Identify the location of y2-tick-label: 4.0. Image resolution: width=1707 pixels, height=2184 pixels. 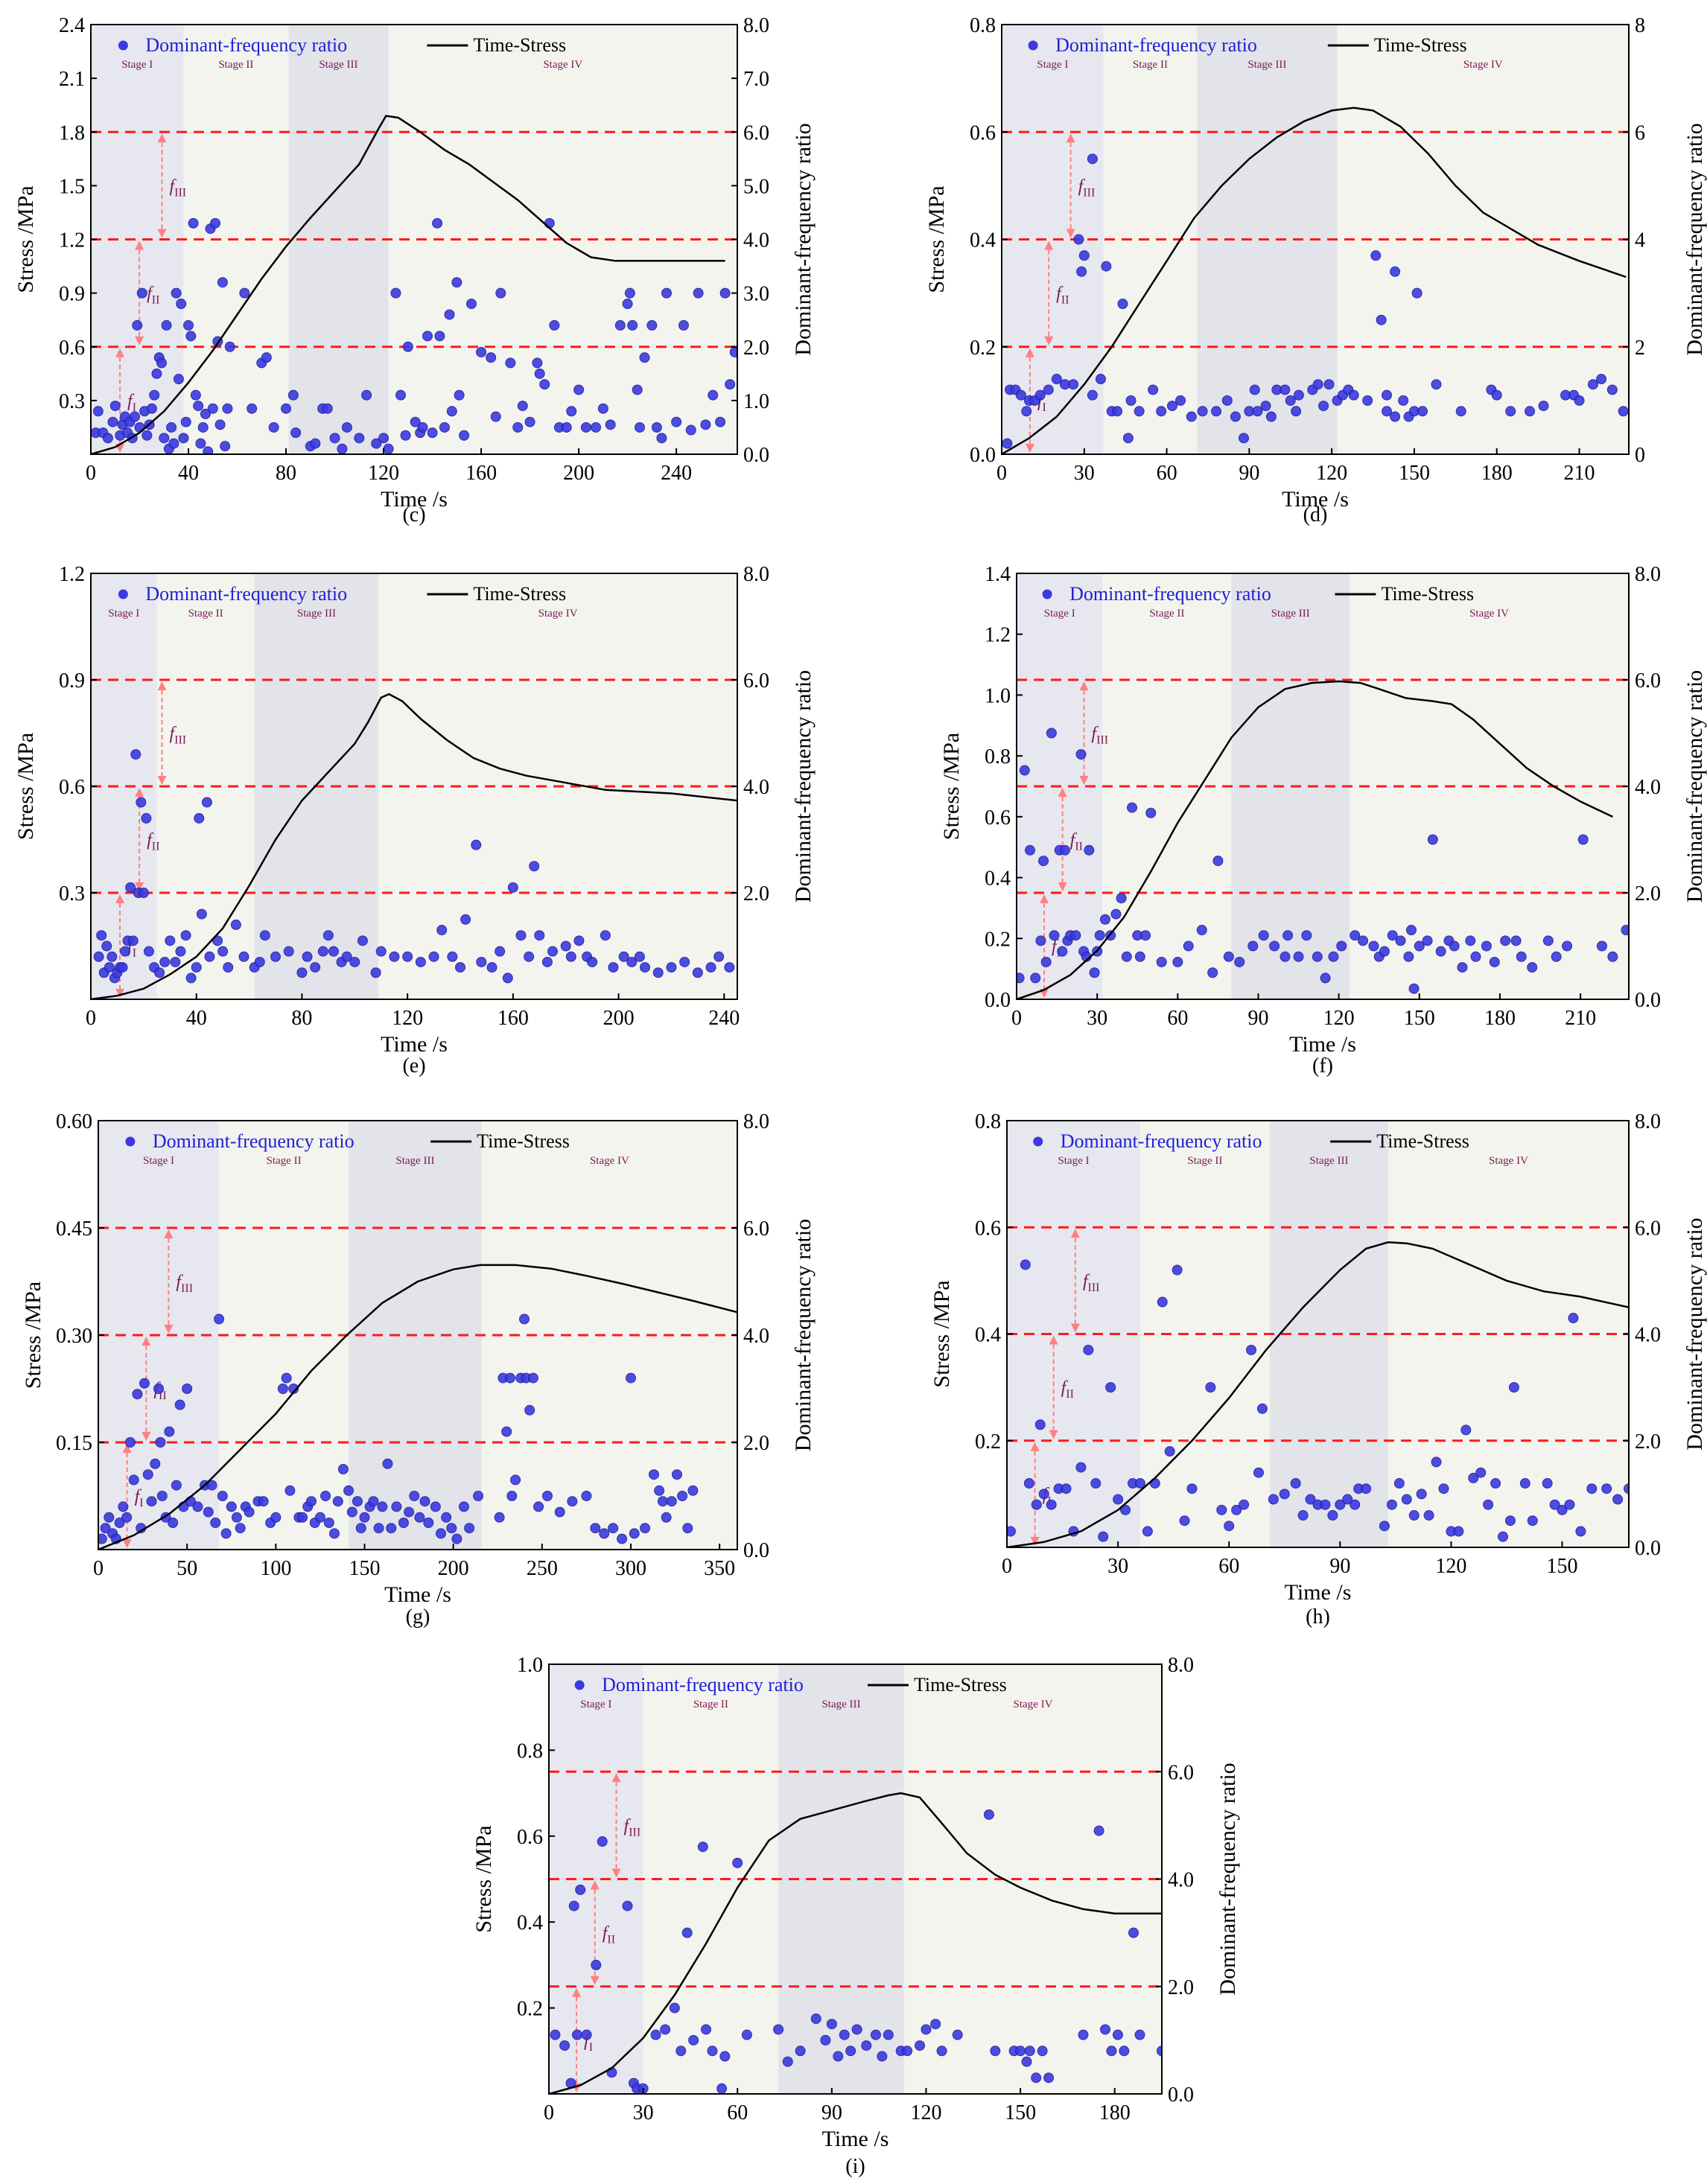
(1181, 1880).